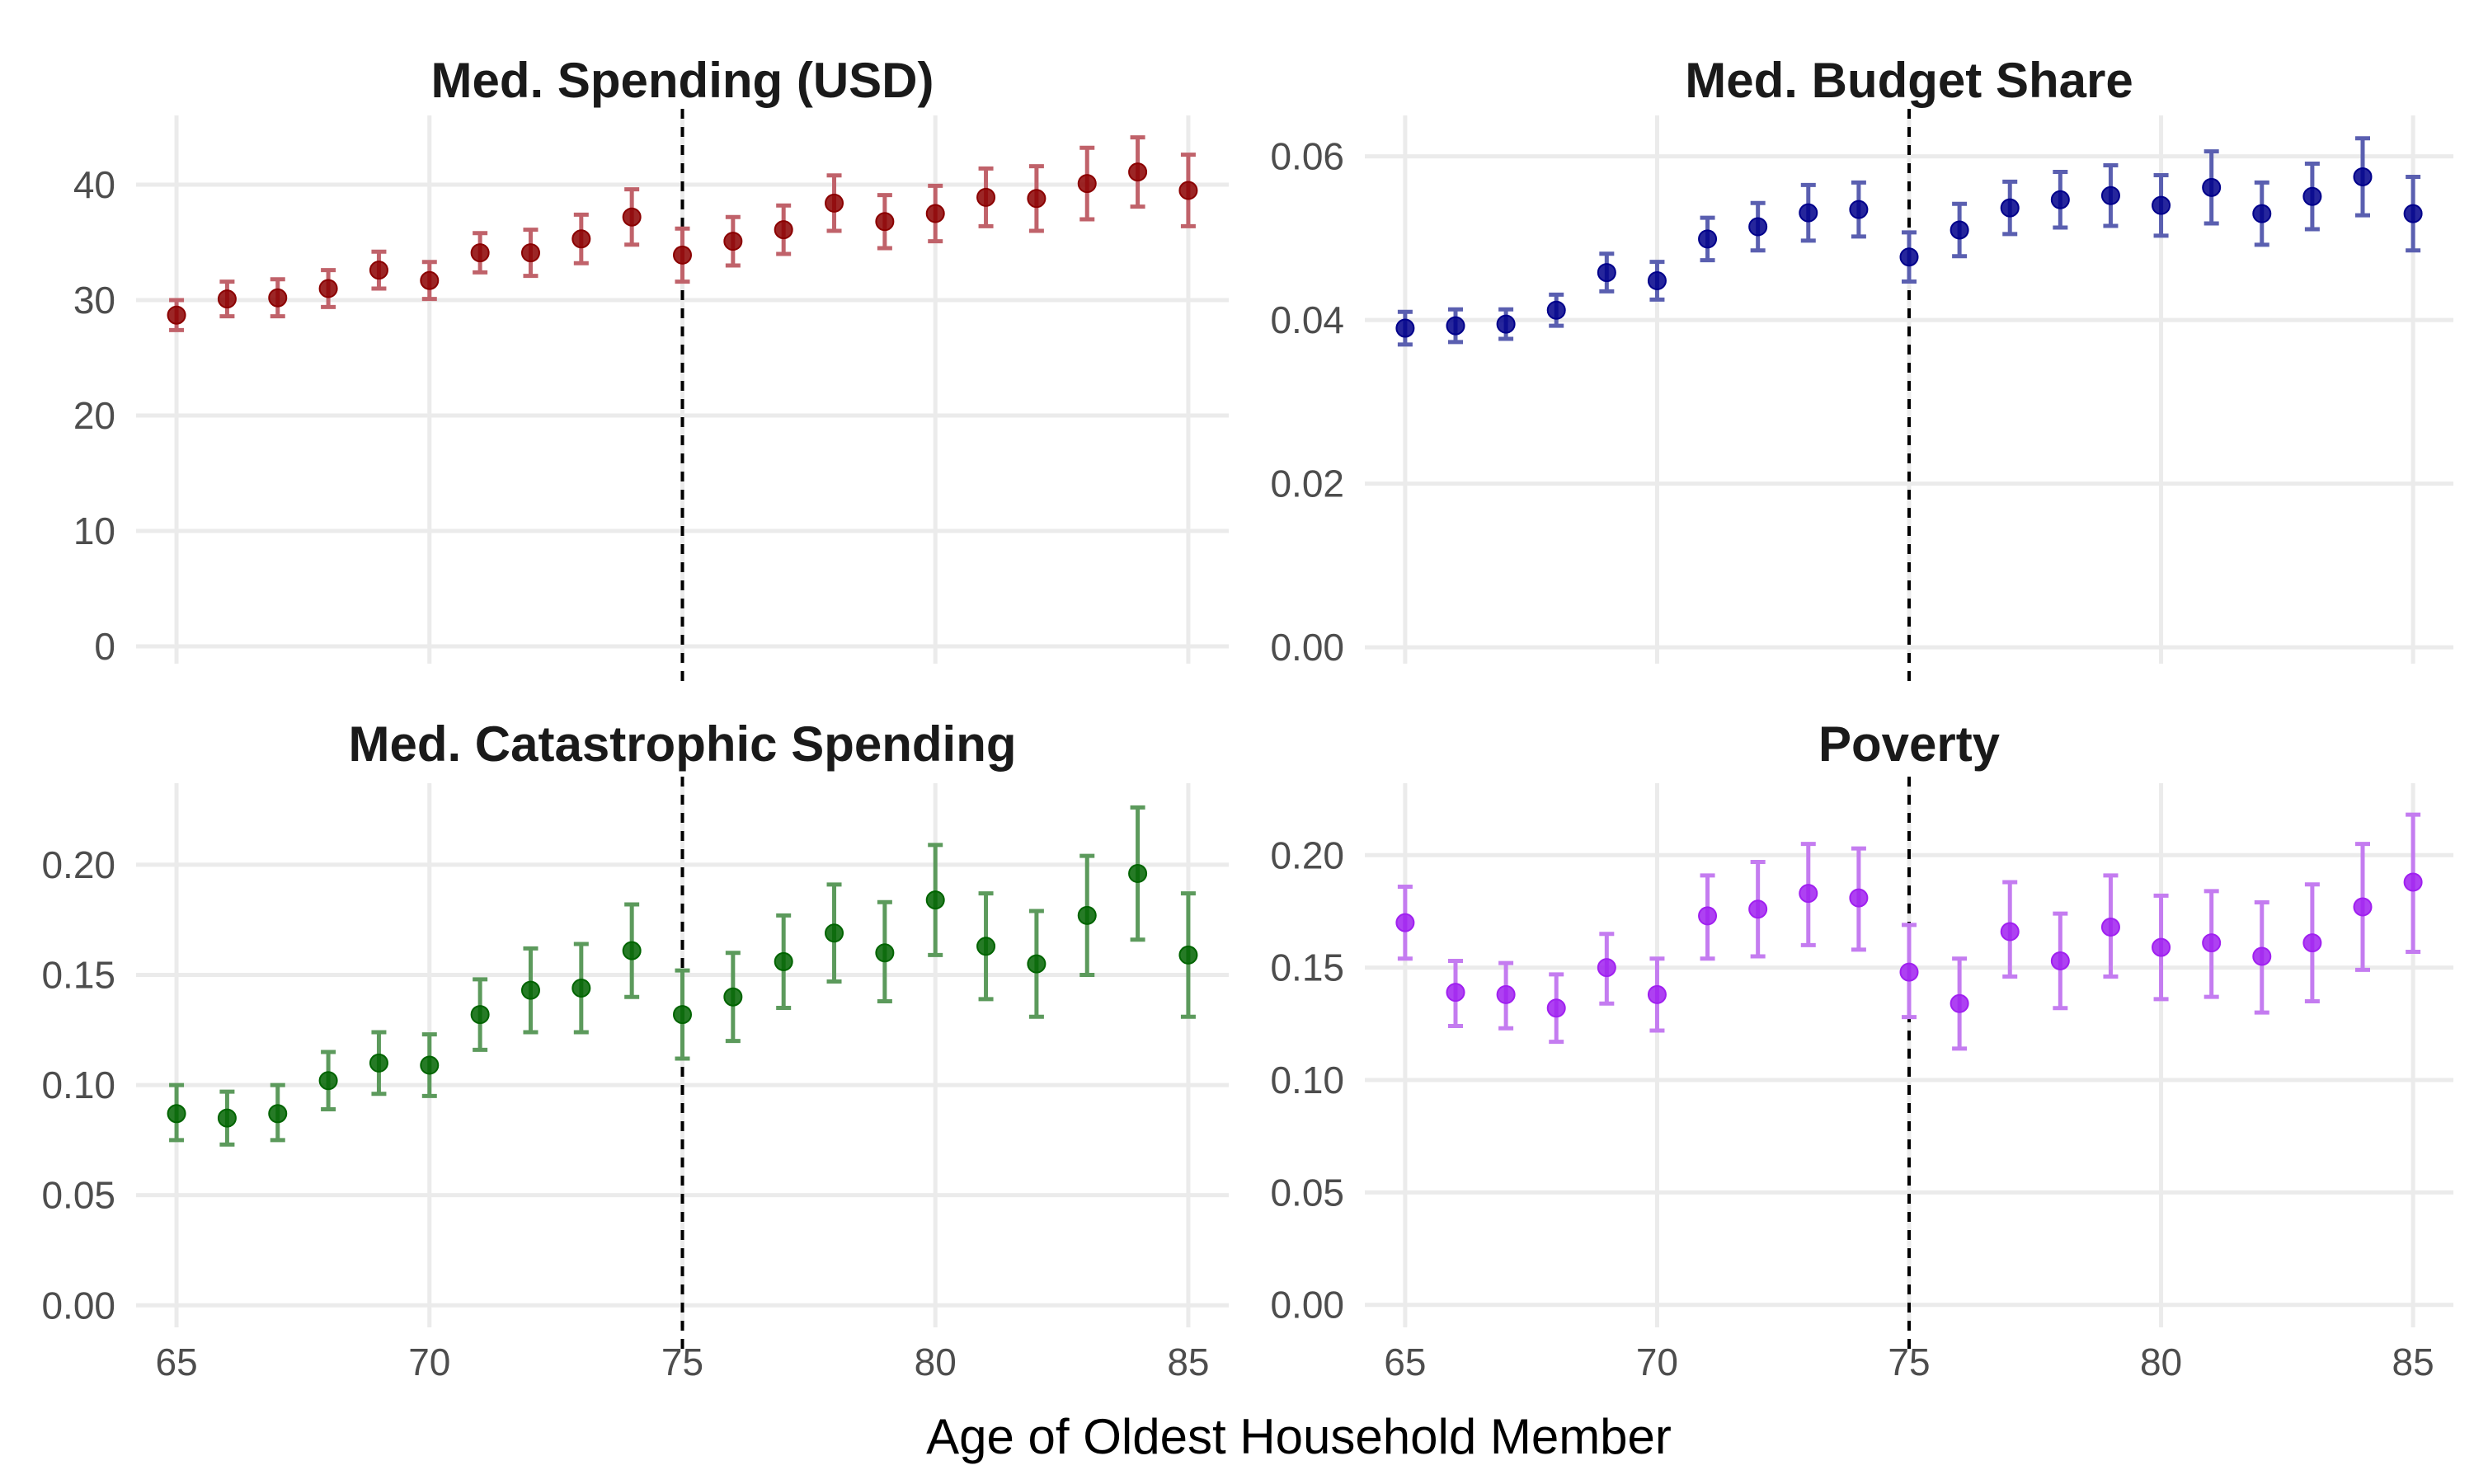 The height and width of the screenshot is (1484, 2474). Describe the element at coordinates (1909, 80) in the screenshot. I see `panel-title: Med. Budget Share` at that location.